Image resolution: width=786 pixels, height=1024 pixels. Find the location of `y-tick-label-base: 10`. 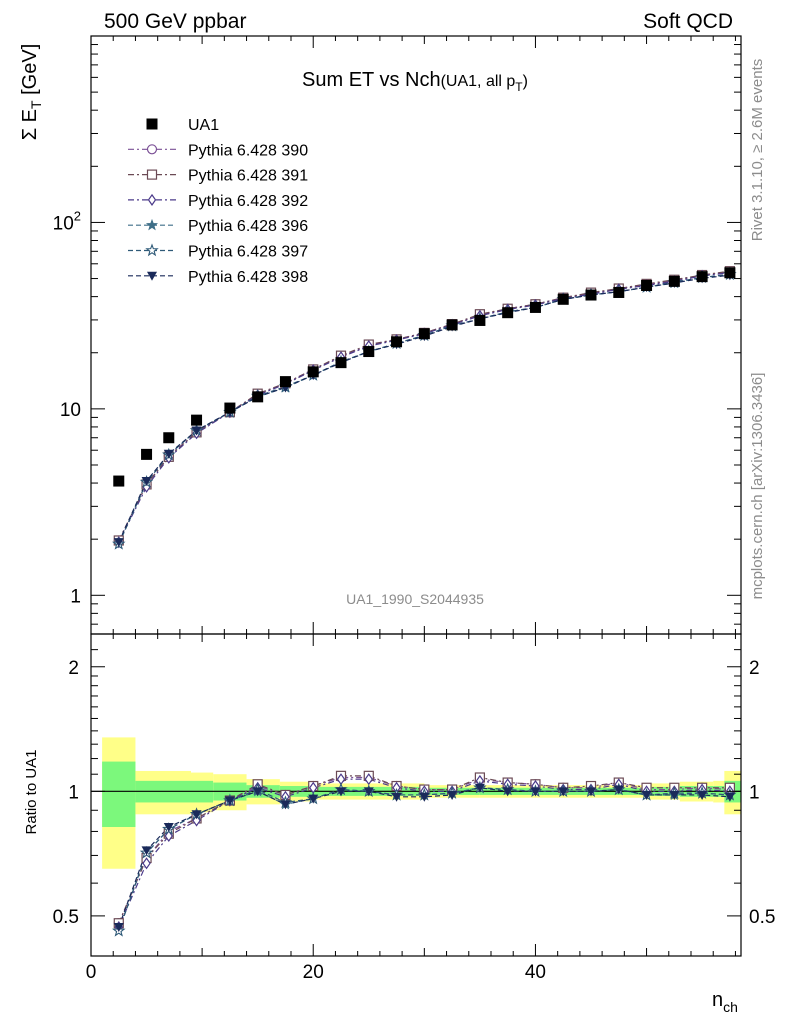

y-tick-label-base: 10 is located at coordinates (63, 223).